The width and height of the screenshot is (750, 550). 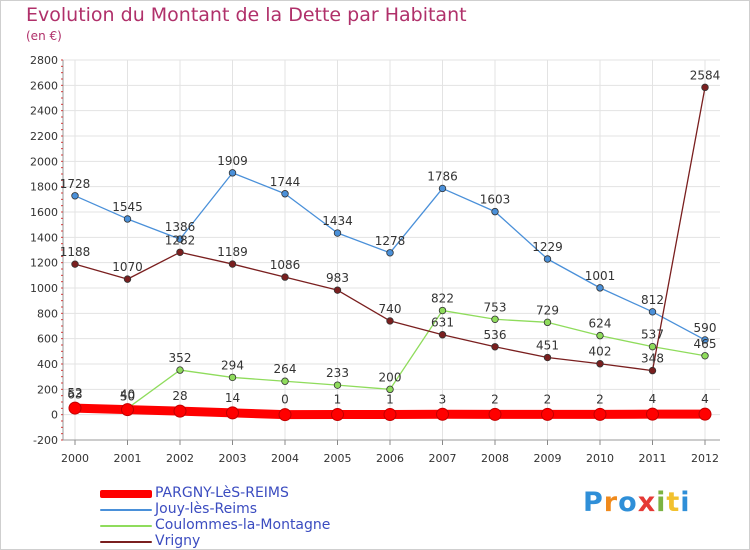 What do you see at coordinates (75, 184) in the screenshot?
I see `data-label: 1728` at bounding box center [75, 184].